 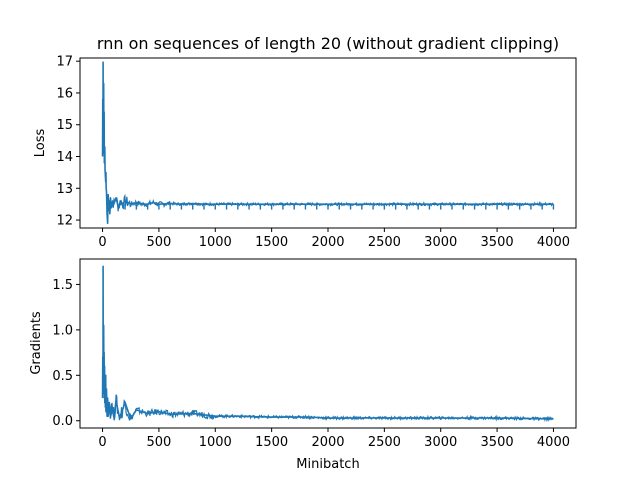 I want to click on gradients-x-tick-label: 3500, so click(x=497, y=442).